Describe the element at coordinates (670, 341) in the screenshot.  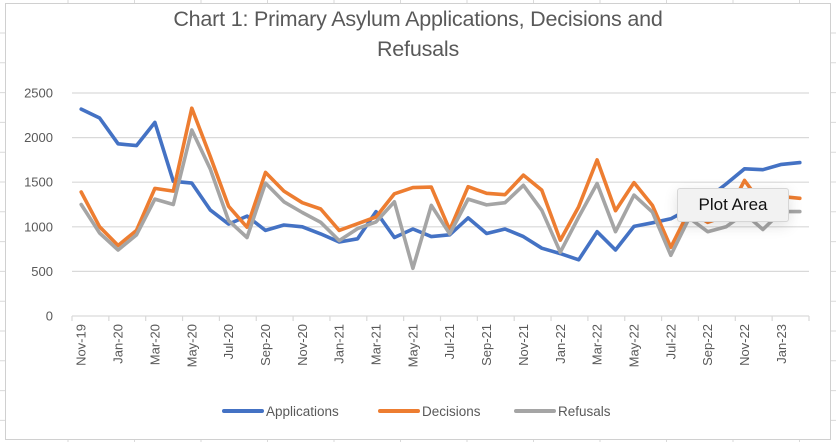
I see `x-tick-label: Jul-22` at that location.